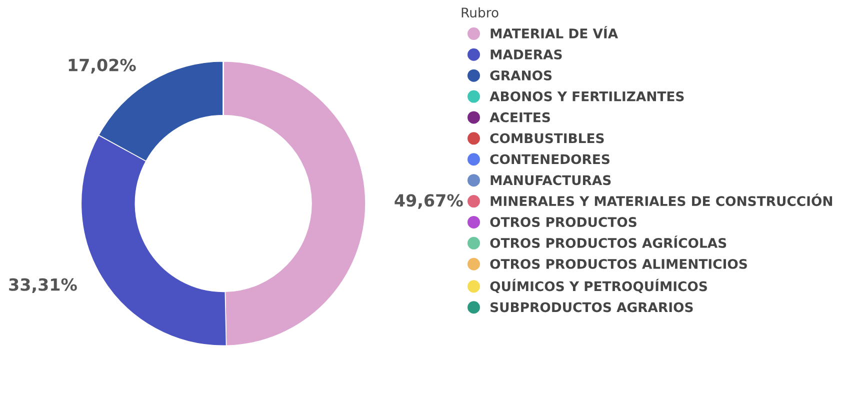  I want to click on legend-label: MINERALES Y MATERIALES DE CONSTRUCCIÓN, so click(661, 200).